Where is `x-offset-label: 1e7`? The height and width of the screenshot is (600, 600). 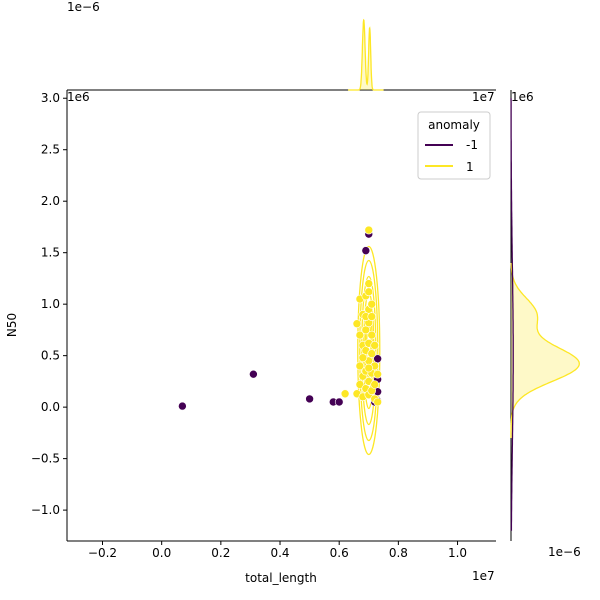 x-offset-label: 1e7 is located at coordinates (483, 576).